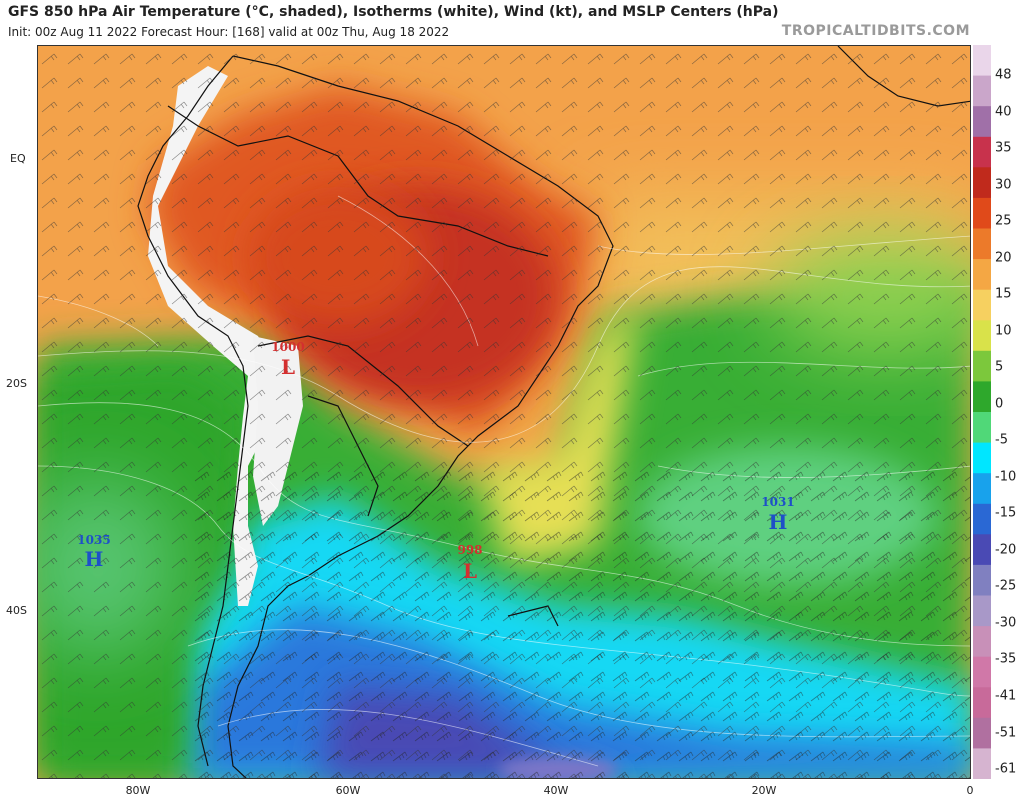  Describe the element at coordinates (1003, 185) in the screenshot. I see `colorbar-tick-label: 30` at that location.